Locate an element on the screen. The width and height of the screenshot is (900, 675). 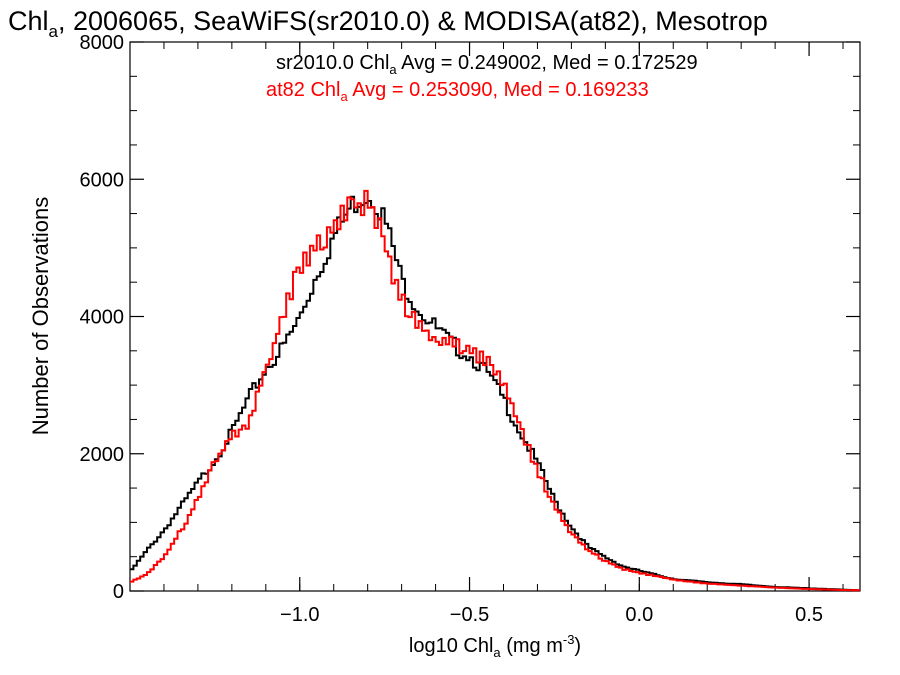
legend-at82-subscript: a is located at coordinates (345, 96).